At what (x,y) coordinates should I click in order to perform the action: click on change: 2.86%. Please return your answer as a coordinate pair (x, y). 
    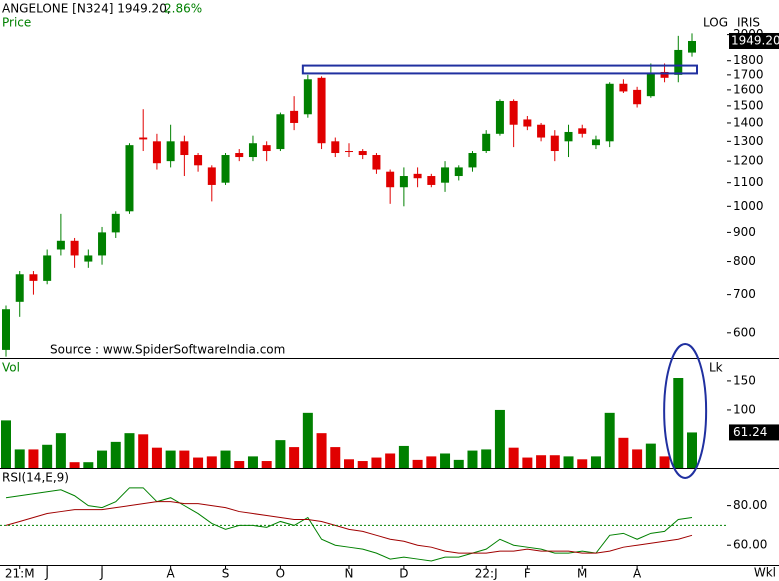
    Looking at the image, I should click on (183, 9).